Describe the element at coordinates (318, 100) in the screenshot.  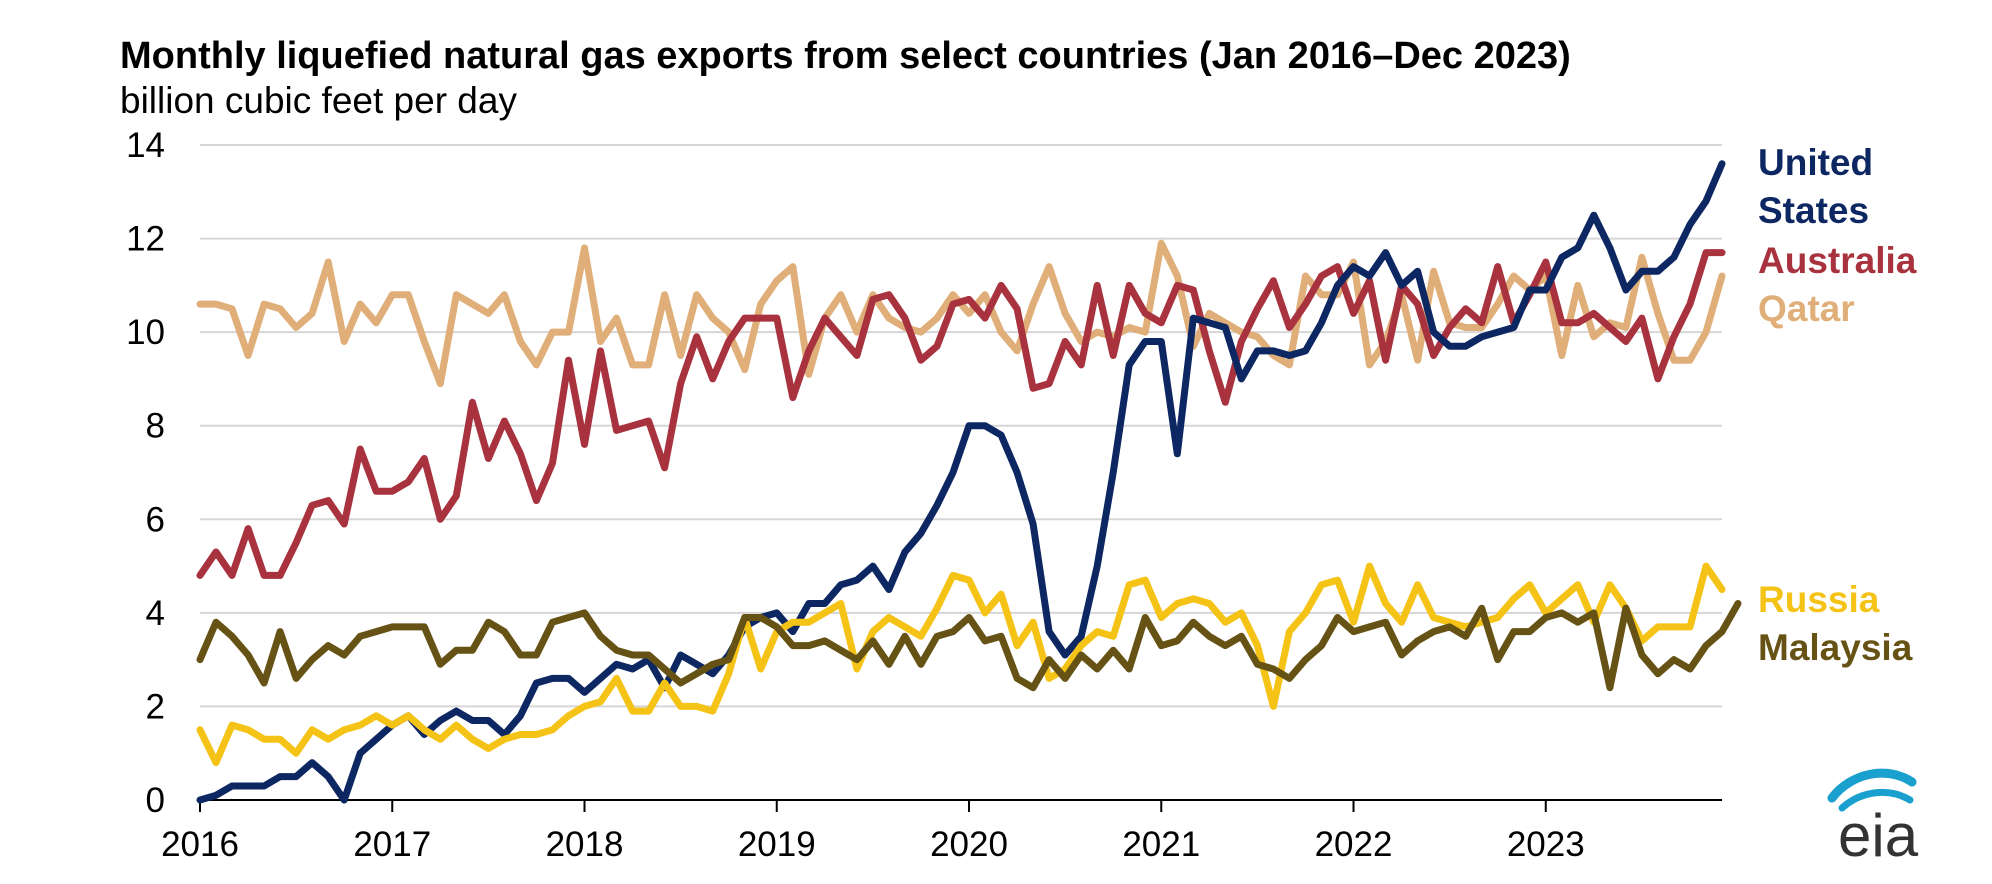
I see `y-axis-unit-label: billion cubic feet per day` at that location.